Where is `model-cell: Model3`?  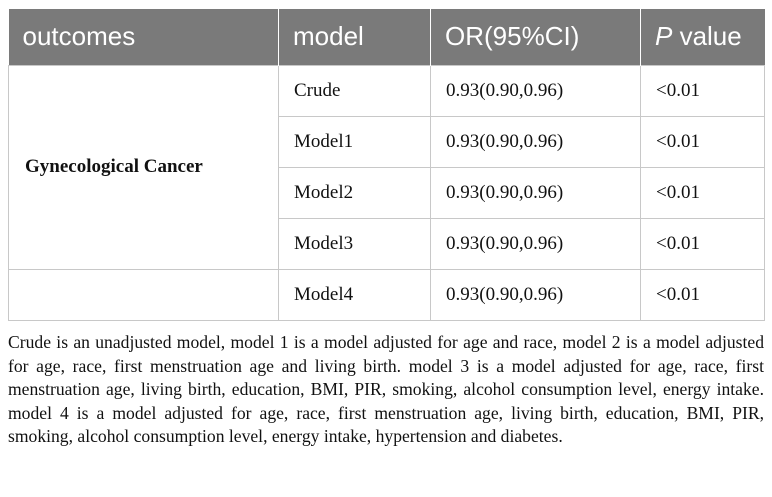 model-cell: Model3 is located at coordinates (354, 243).